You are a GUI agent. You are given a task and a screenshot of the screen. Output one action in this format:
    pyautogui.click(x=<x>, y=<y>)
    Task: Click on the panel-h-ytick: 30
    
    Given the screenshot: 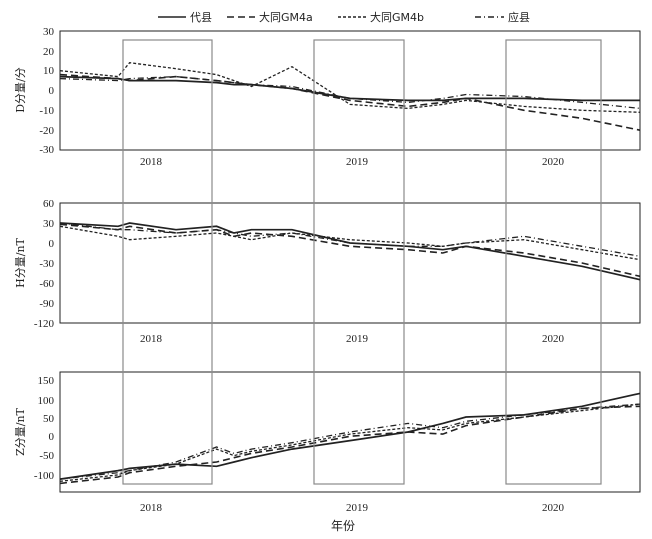 What is the action you would take?
    pyautogui.click(x=49, y=224)
    